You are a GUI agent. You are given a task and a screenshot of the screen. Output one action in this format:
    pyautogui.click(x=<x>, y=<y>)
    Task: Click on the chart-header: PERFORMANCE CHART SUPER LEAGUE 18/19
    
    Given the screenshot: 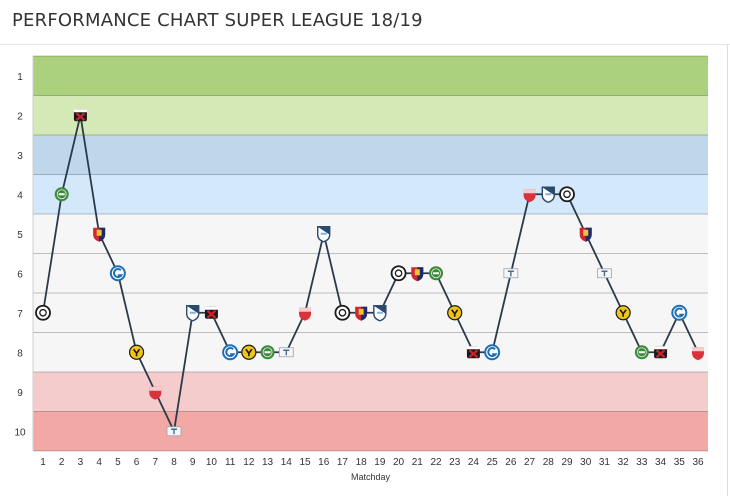 What is the action you would take?
    pyautogui.click(x=365, y=22)
    